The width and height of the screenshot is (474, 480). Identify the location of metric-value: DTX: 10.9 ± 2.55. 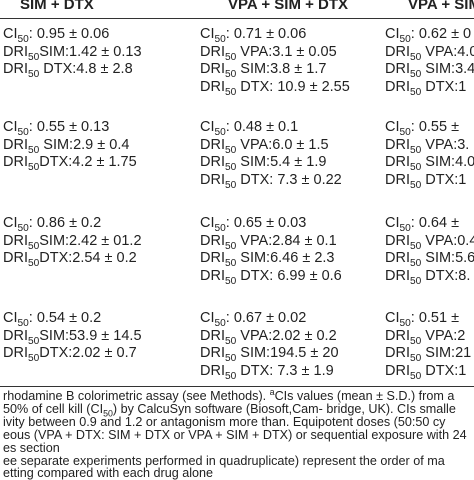
(293, 86).